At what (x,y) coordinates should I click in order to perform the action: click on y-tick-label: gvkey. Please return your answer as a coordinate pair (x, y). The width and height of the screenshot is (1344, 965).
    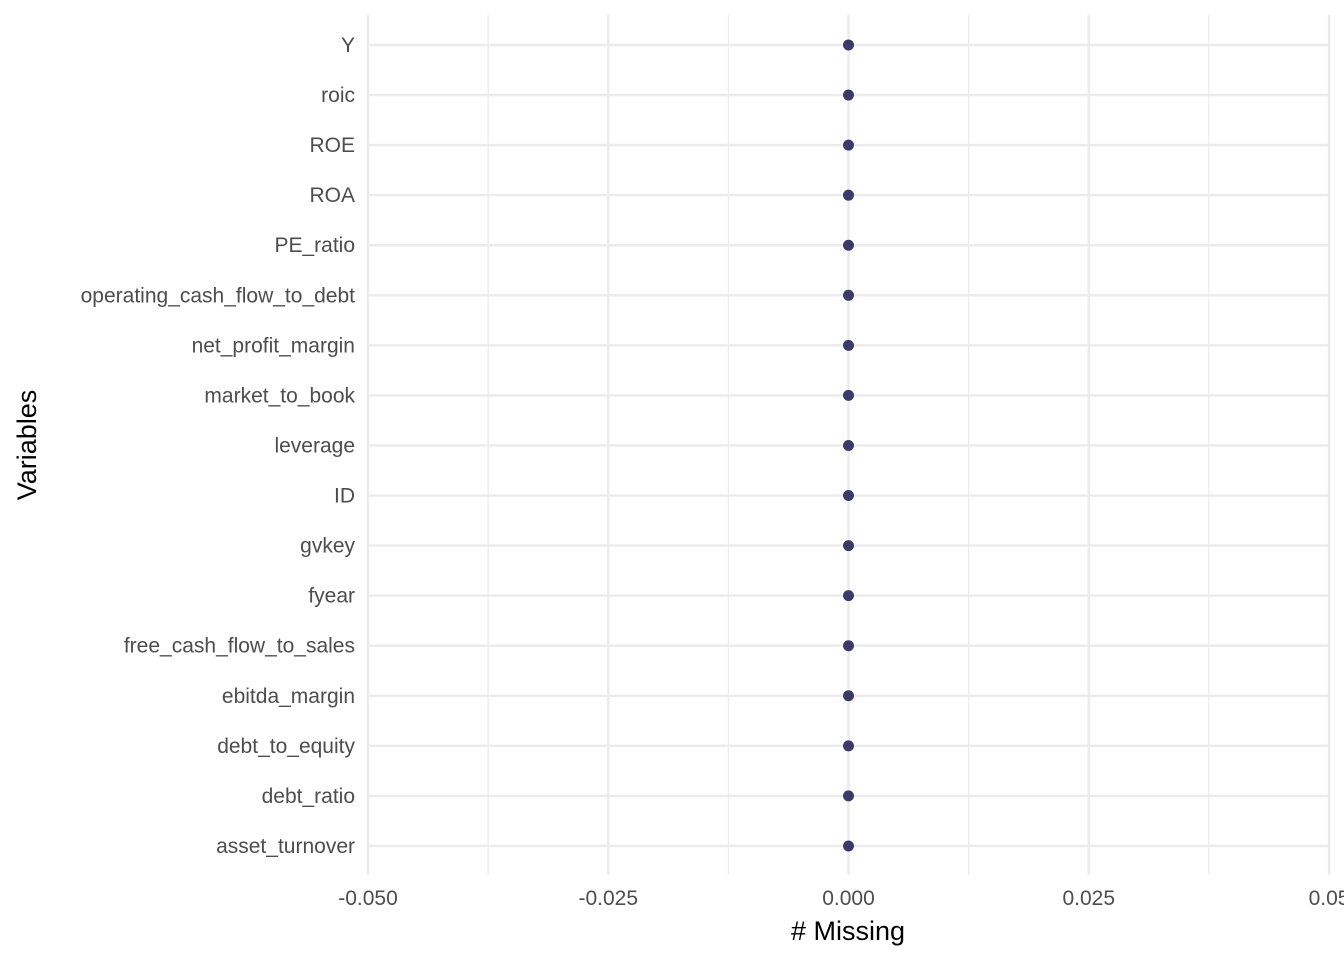
    Looking at the image, I should click on (327, 546).